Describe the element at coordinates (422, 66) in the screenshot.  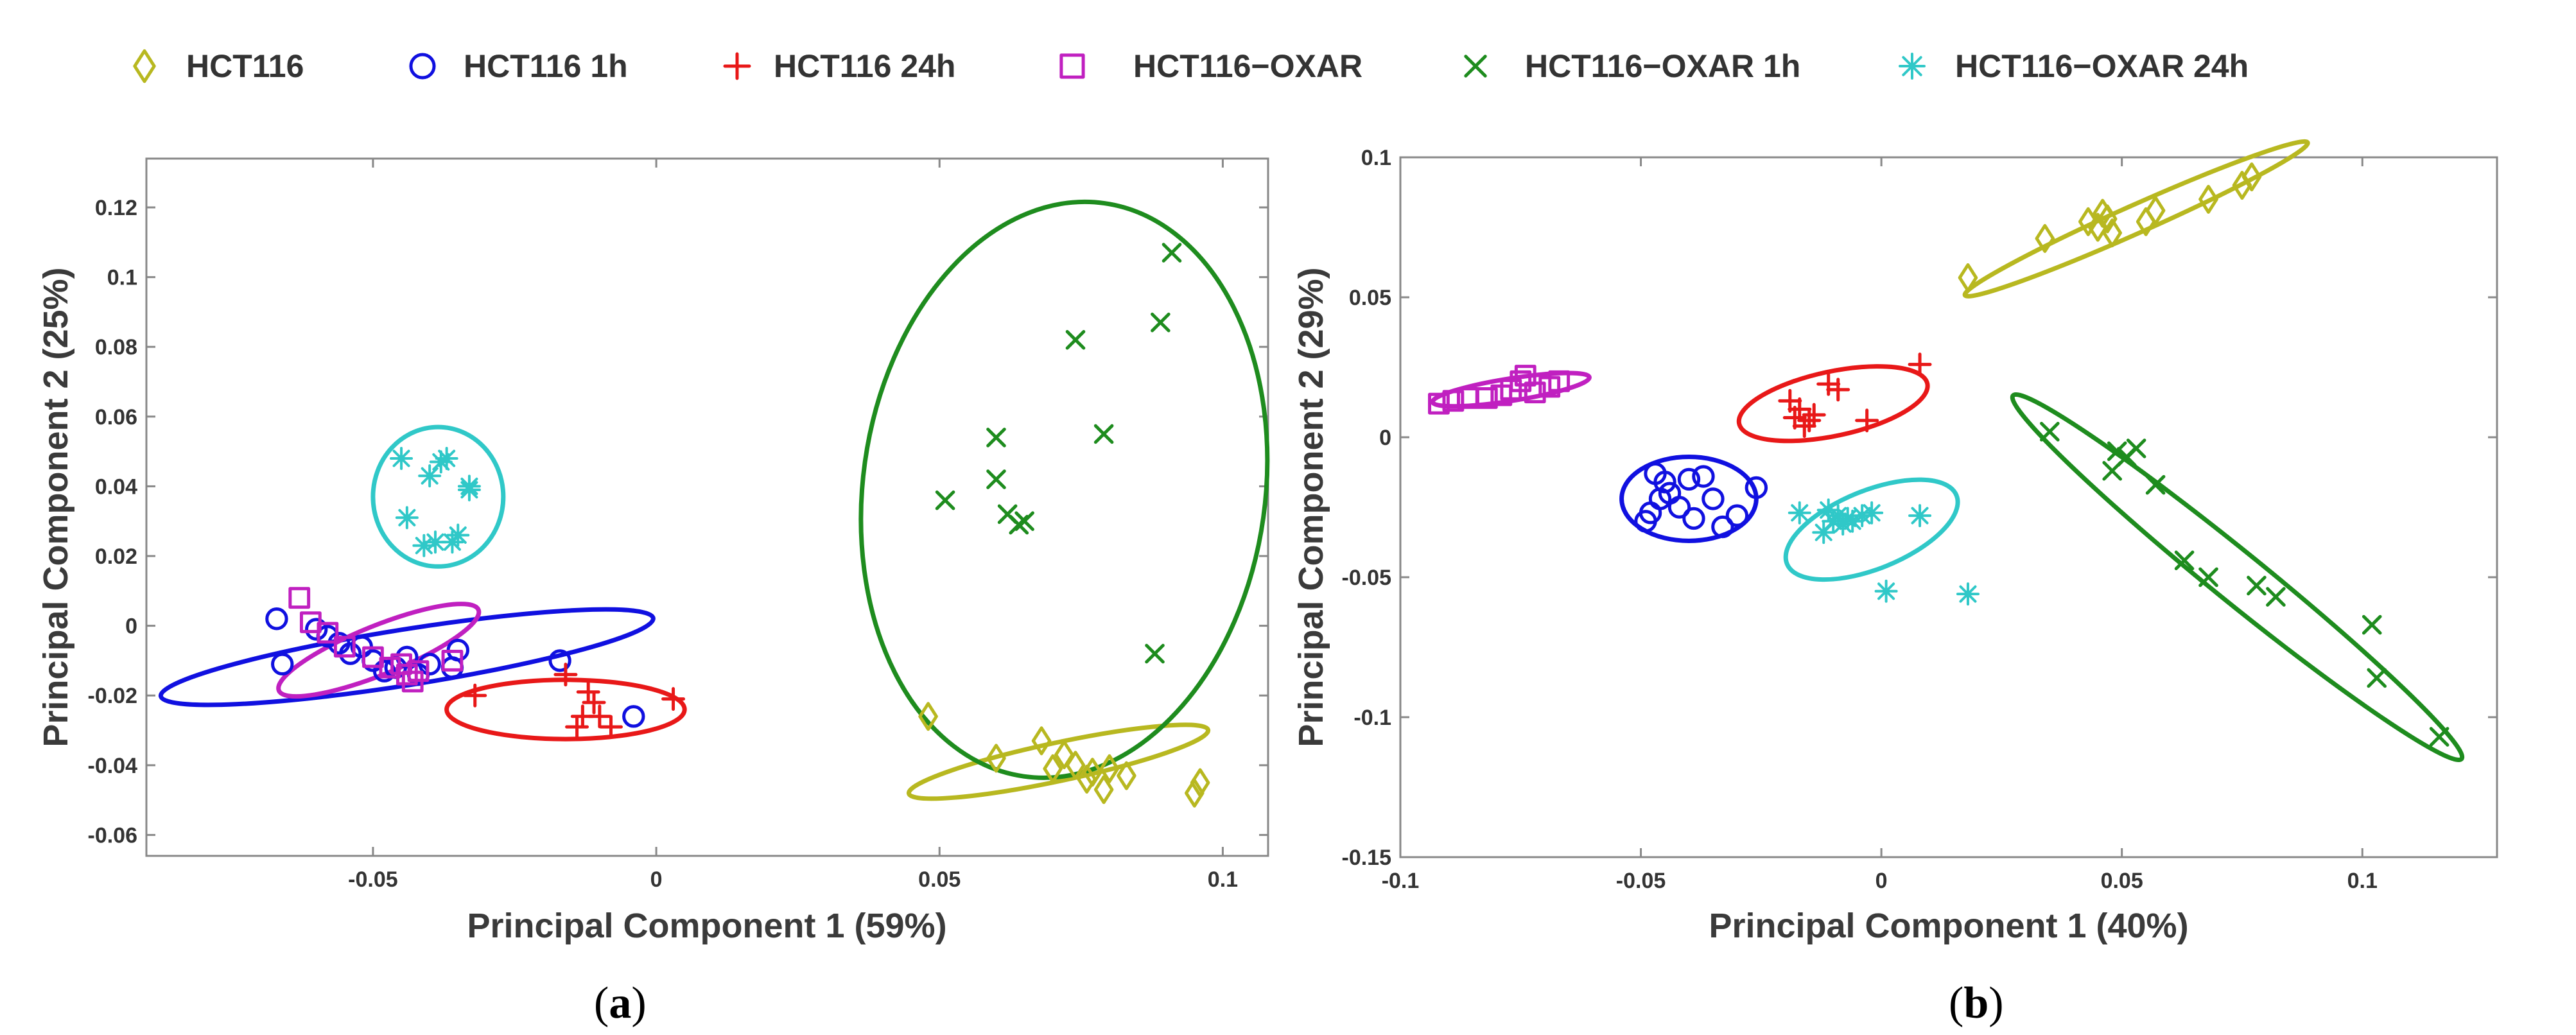
I see `legend-marker-circle` at that location.